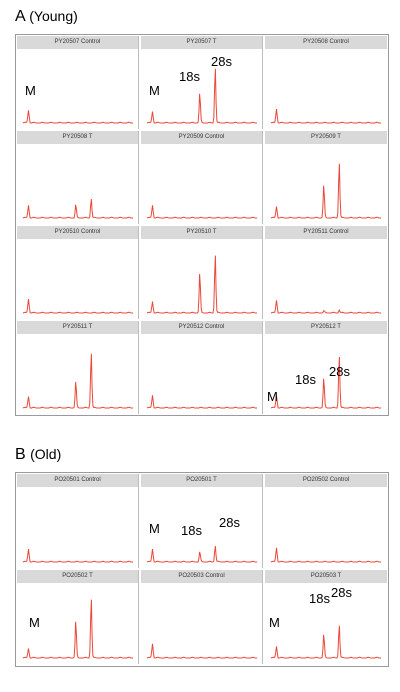 The height and width of the screenshot is (692, 400). Describe the element at coordinates (326, 42) in the screenshot. I see `panel-title: PY20508 Control` at that location.